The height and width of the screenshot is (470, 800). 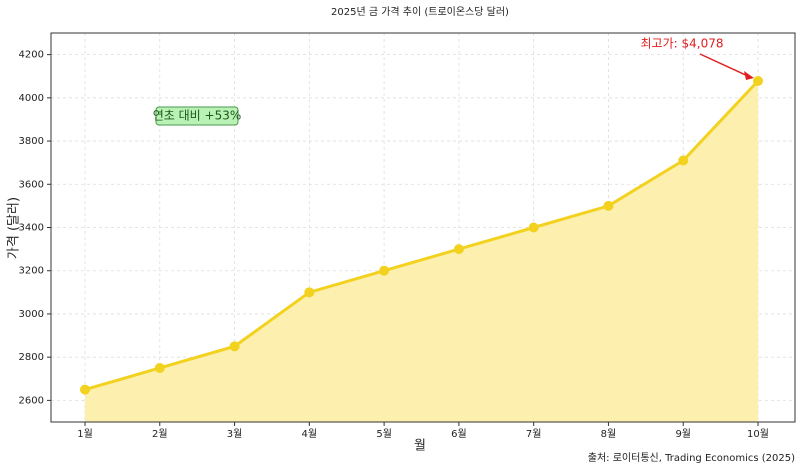 What do you see at coordinates (31, 184) in the screenshot?
I see `y-tick-label: 3600` at bounding box center [31, 184].